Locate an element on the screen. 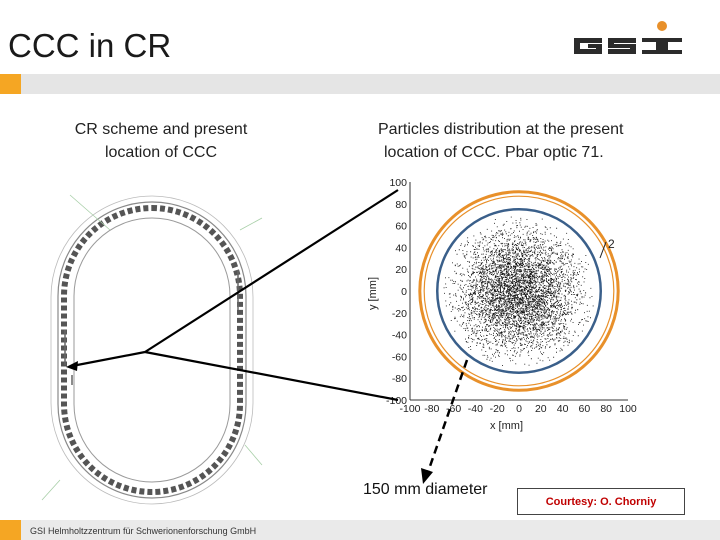 The width and height of the screenshot is (720, 540). y-tick-label: 0 is located at coordinates (404, 292).